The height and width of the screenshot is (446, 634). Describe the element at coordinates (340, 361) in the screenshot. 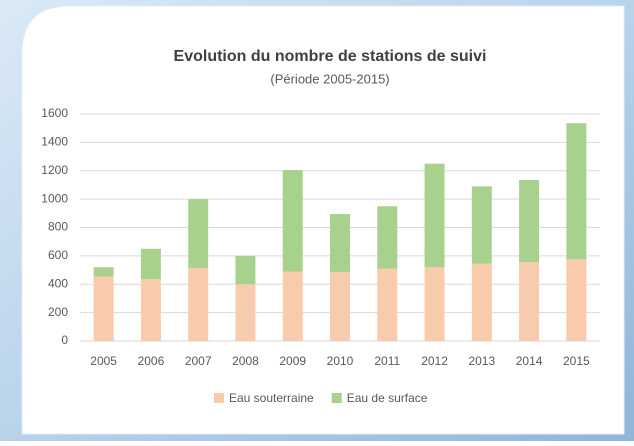

I see `x-tick-label: 2010` at that location.